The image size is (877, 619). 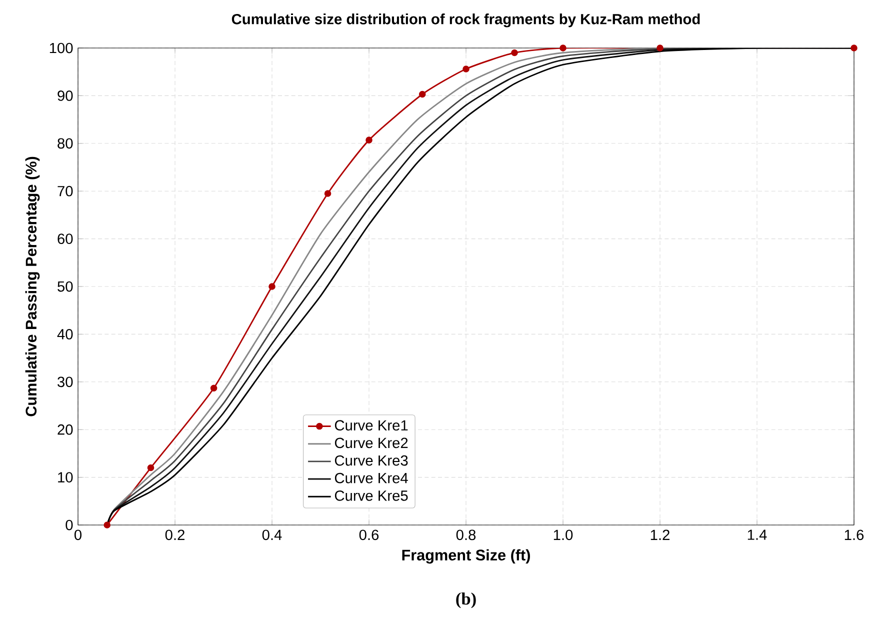 I want to click on y-tick-label: 20, so click(x=65, y=429).